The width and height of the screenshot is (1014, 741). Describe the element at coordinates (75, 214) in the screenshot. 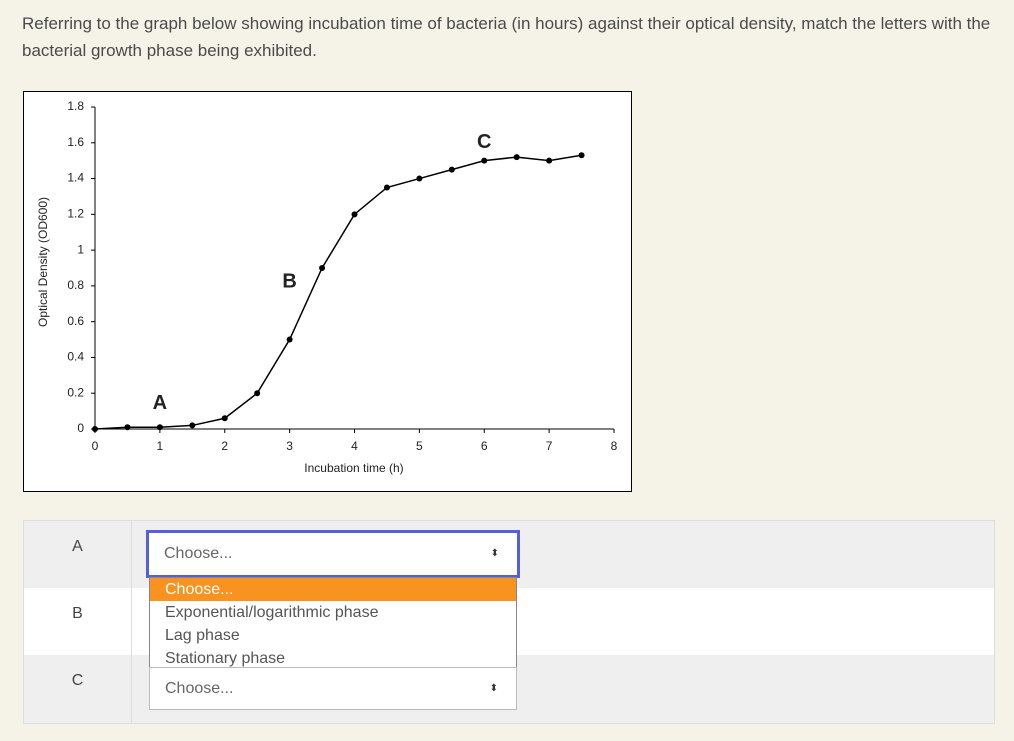

I see `y-tick-label: 1.2` at that location.